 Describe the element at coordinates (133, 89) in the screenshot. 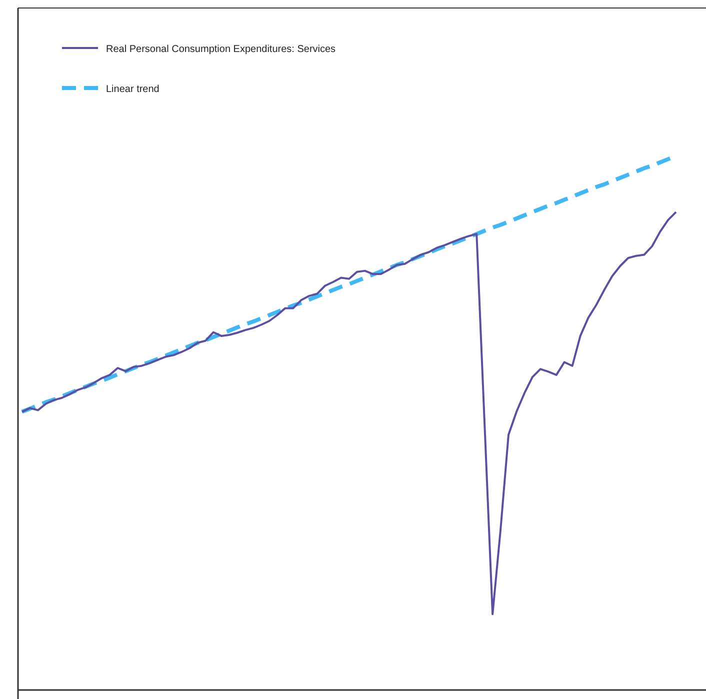

I see `legend-label: Linear trend` at that location.